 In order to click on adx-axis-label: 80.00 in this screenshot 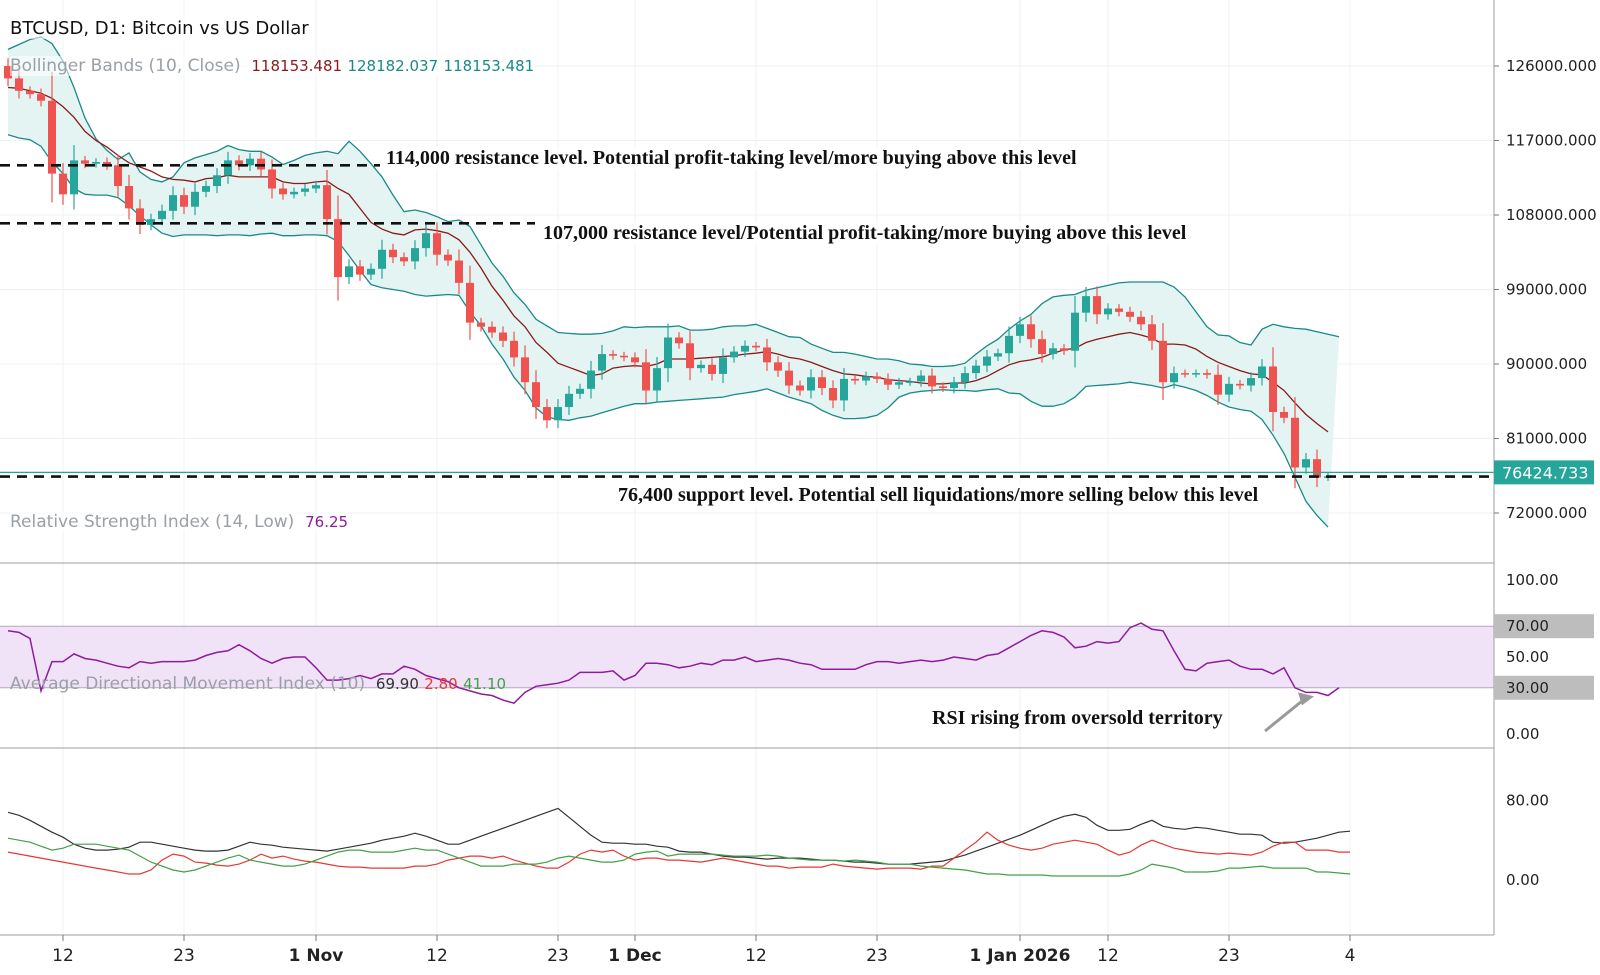, I will do `click(1527, 800)`.